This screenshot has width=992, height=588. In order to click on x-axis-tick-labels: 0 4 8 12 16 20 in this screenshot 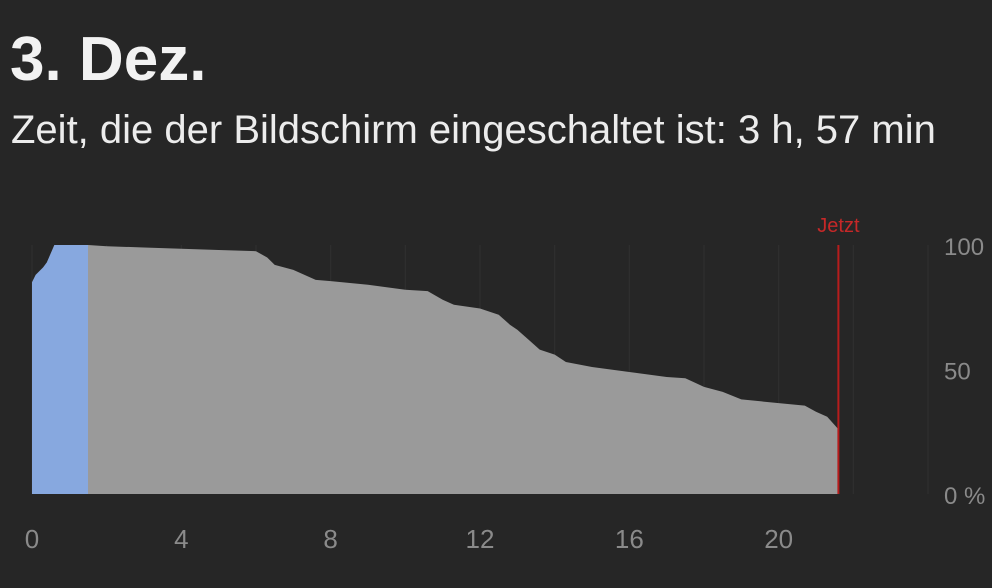, I will do `click(409, 539)`.